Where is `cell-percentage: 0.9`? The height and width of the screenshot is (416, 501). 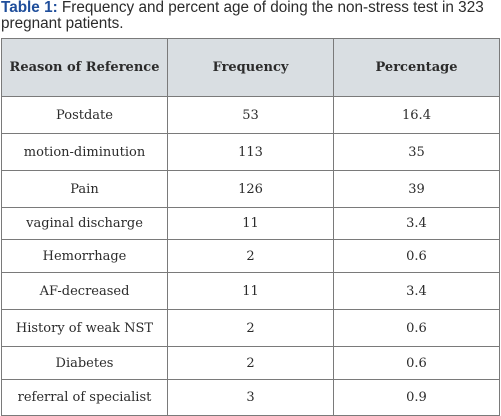
cell-percentage: 0.9 is located at coordinates (416, 397).